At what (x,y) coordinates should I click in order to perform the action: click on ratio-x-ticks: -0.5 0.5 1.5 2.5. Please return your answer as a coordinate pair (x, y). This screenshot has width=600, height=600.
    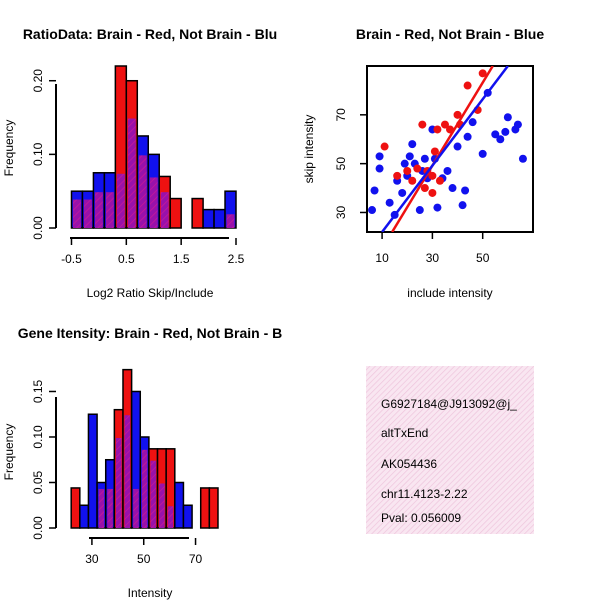
    Looking at the image, I should click on (153, 252).